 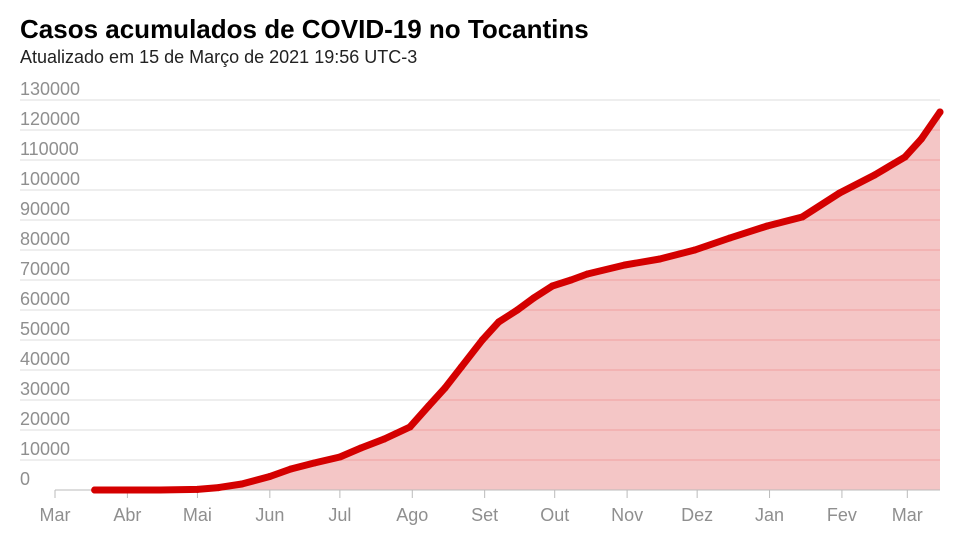 I want to click on x-tick-label: Set, so click(x=484, y=515).